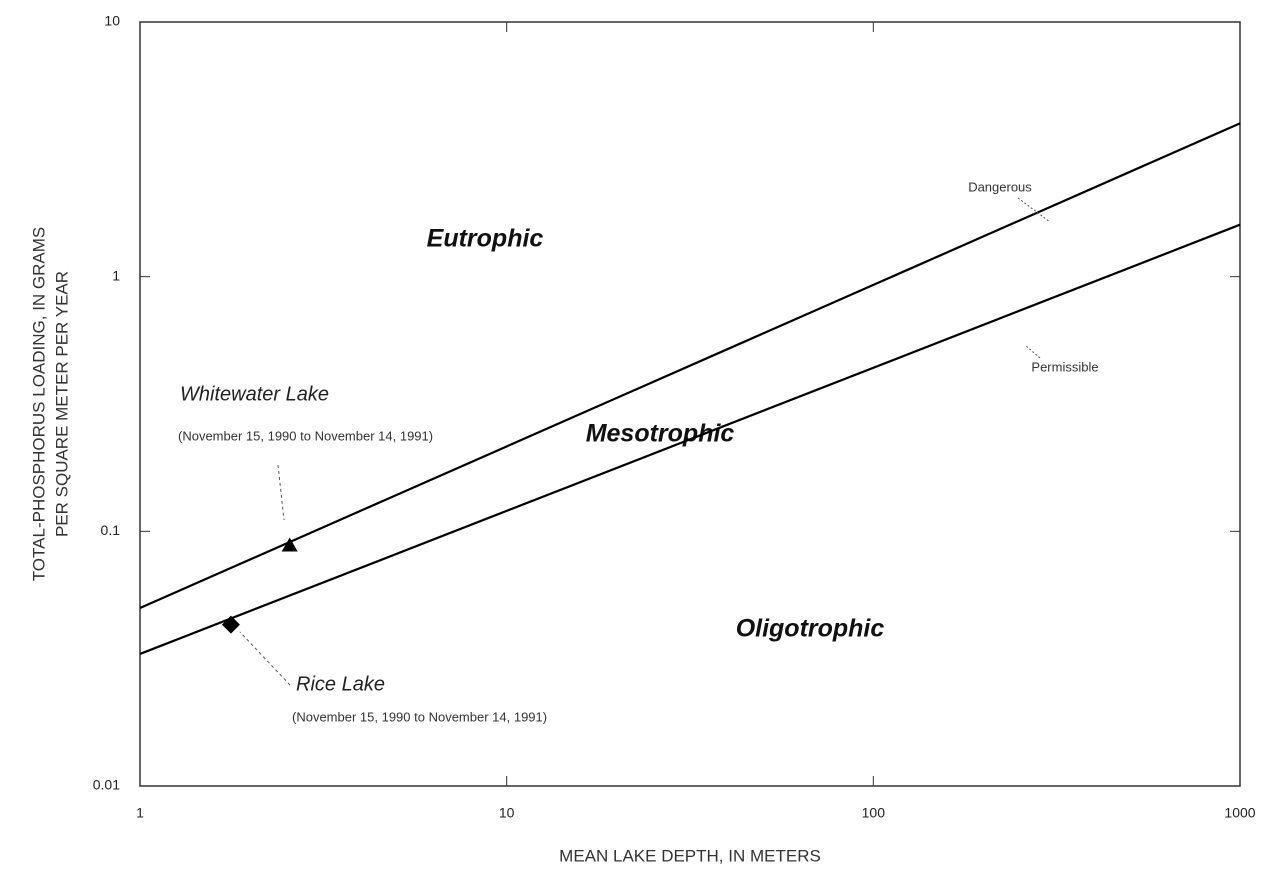 This screenshot has height=869, width=1265. What do you see at coordinates (507, 813) in the screenshot?
I see `x-tick-label: 10` at bounding box center [507, 813].